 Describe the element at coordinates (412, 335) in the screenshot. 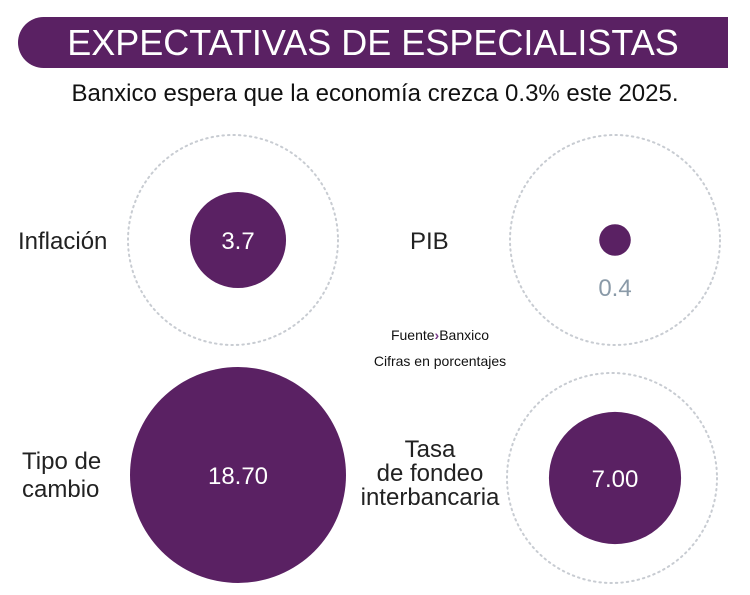

I see `source-label: Fuente` at that location.